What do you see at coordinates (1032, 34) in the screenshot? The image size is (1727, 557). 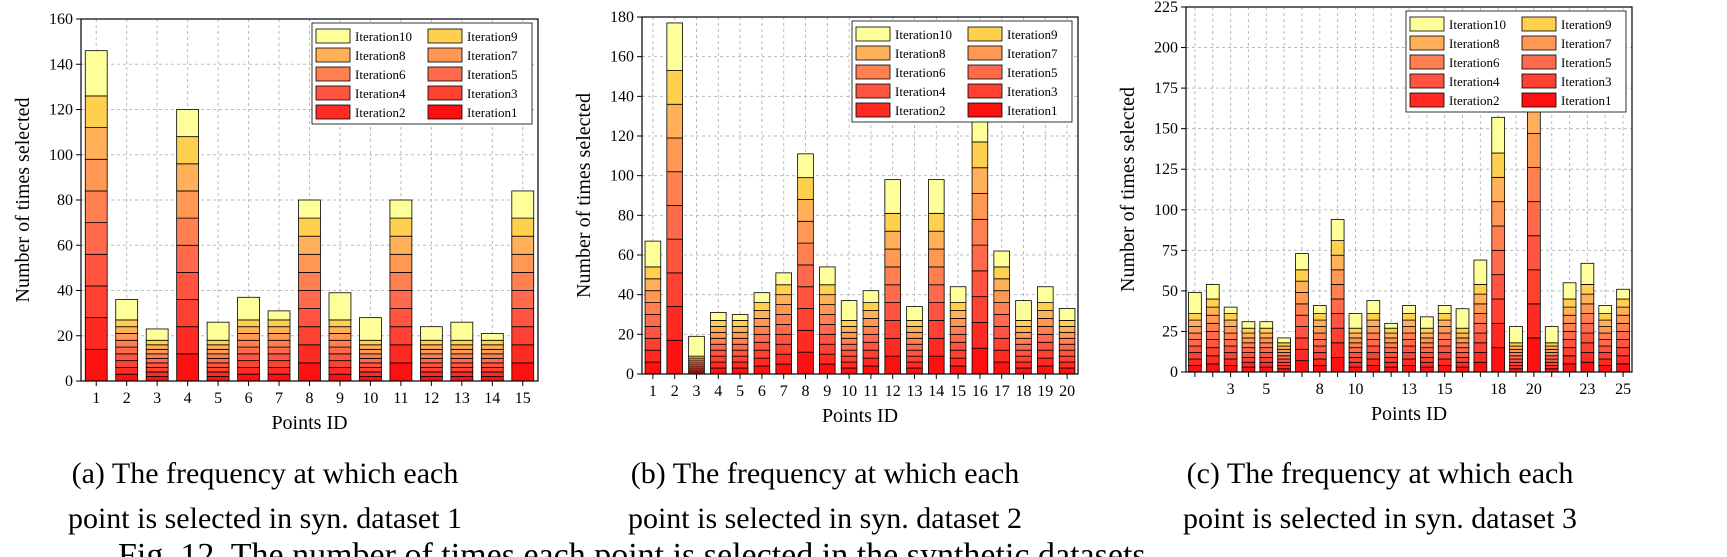 I see `legend-label: Iteration9` at bounding box center [1032, 34].